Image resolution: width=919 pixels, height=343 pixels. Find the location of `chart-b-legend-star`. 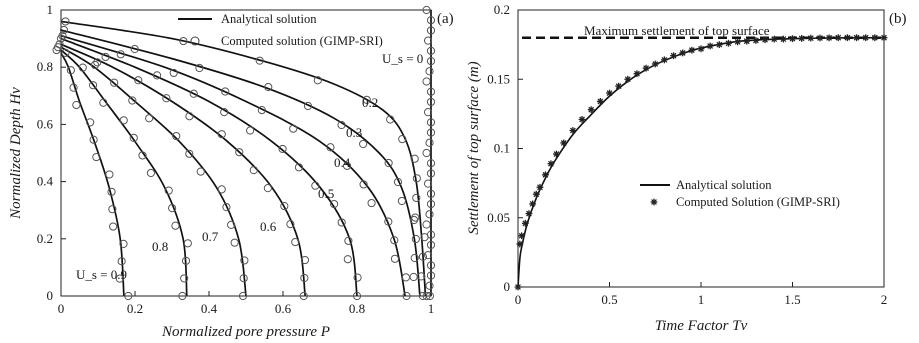

chart-b-legend-star is located at coordinates (654, 202).